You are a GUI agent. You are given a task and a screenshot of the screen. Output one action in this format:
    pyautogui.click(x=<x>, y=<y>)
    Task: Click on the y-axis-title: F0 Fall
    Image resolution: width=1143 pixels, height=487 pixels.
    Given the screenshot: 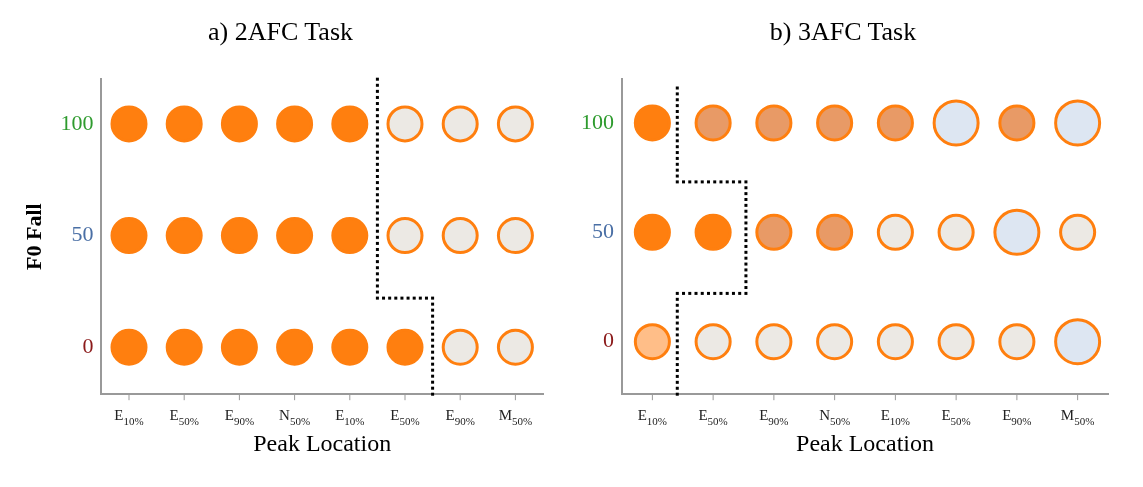 What is the action you would take?
    pyautogui.click(x=33, y=236)
    